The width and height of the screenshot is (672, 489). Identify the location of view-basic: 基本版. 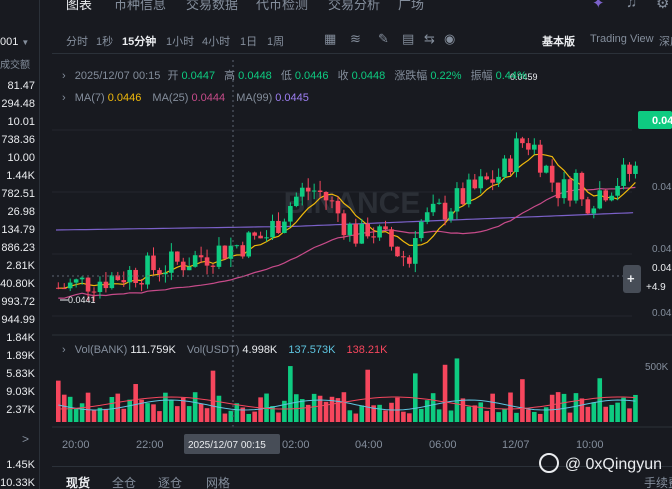
(558, 42).